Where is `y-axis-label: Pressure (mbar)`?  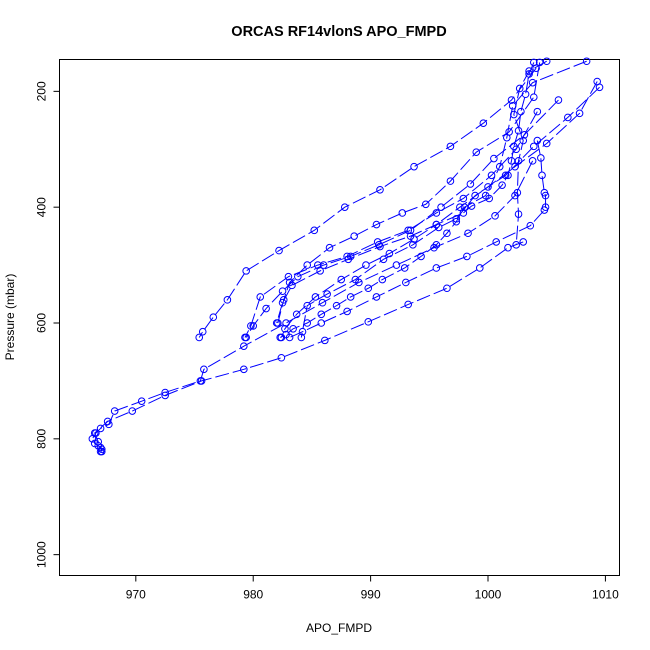
y-axis-label: Pressure (mbar) is located at coordinates (10, 317).